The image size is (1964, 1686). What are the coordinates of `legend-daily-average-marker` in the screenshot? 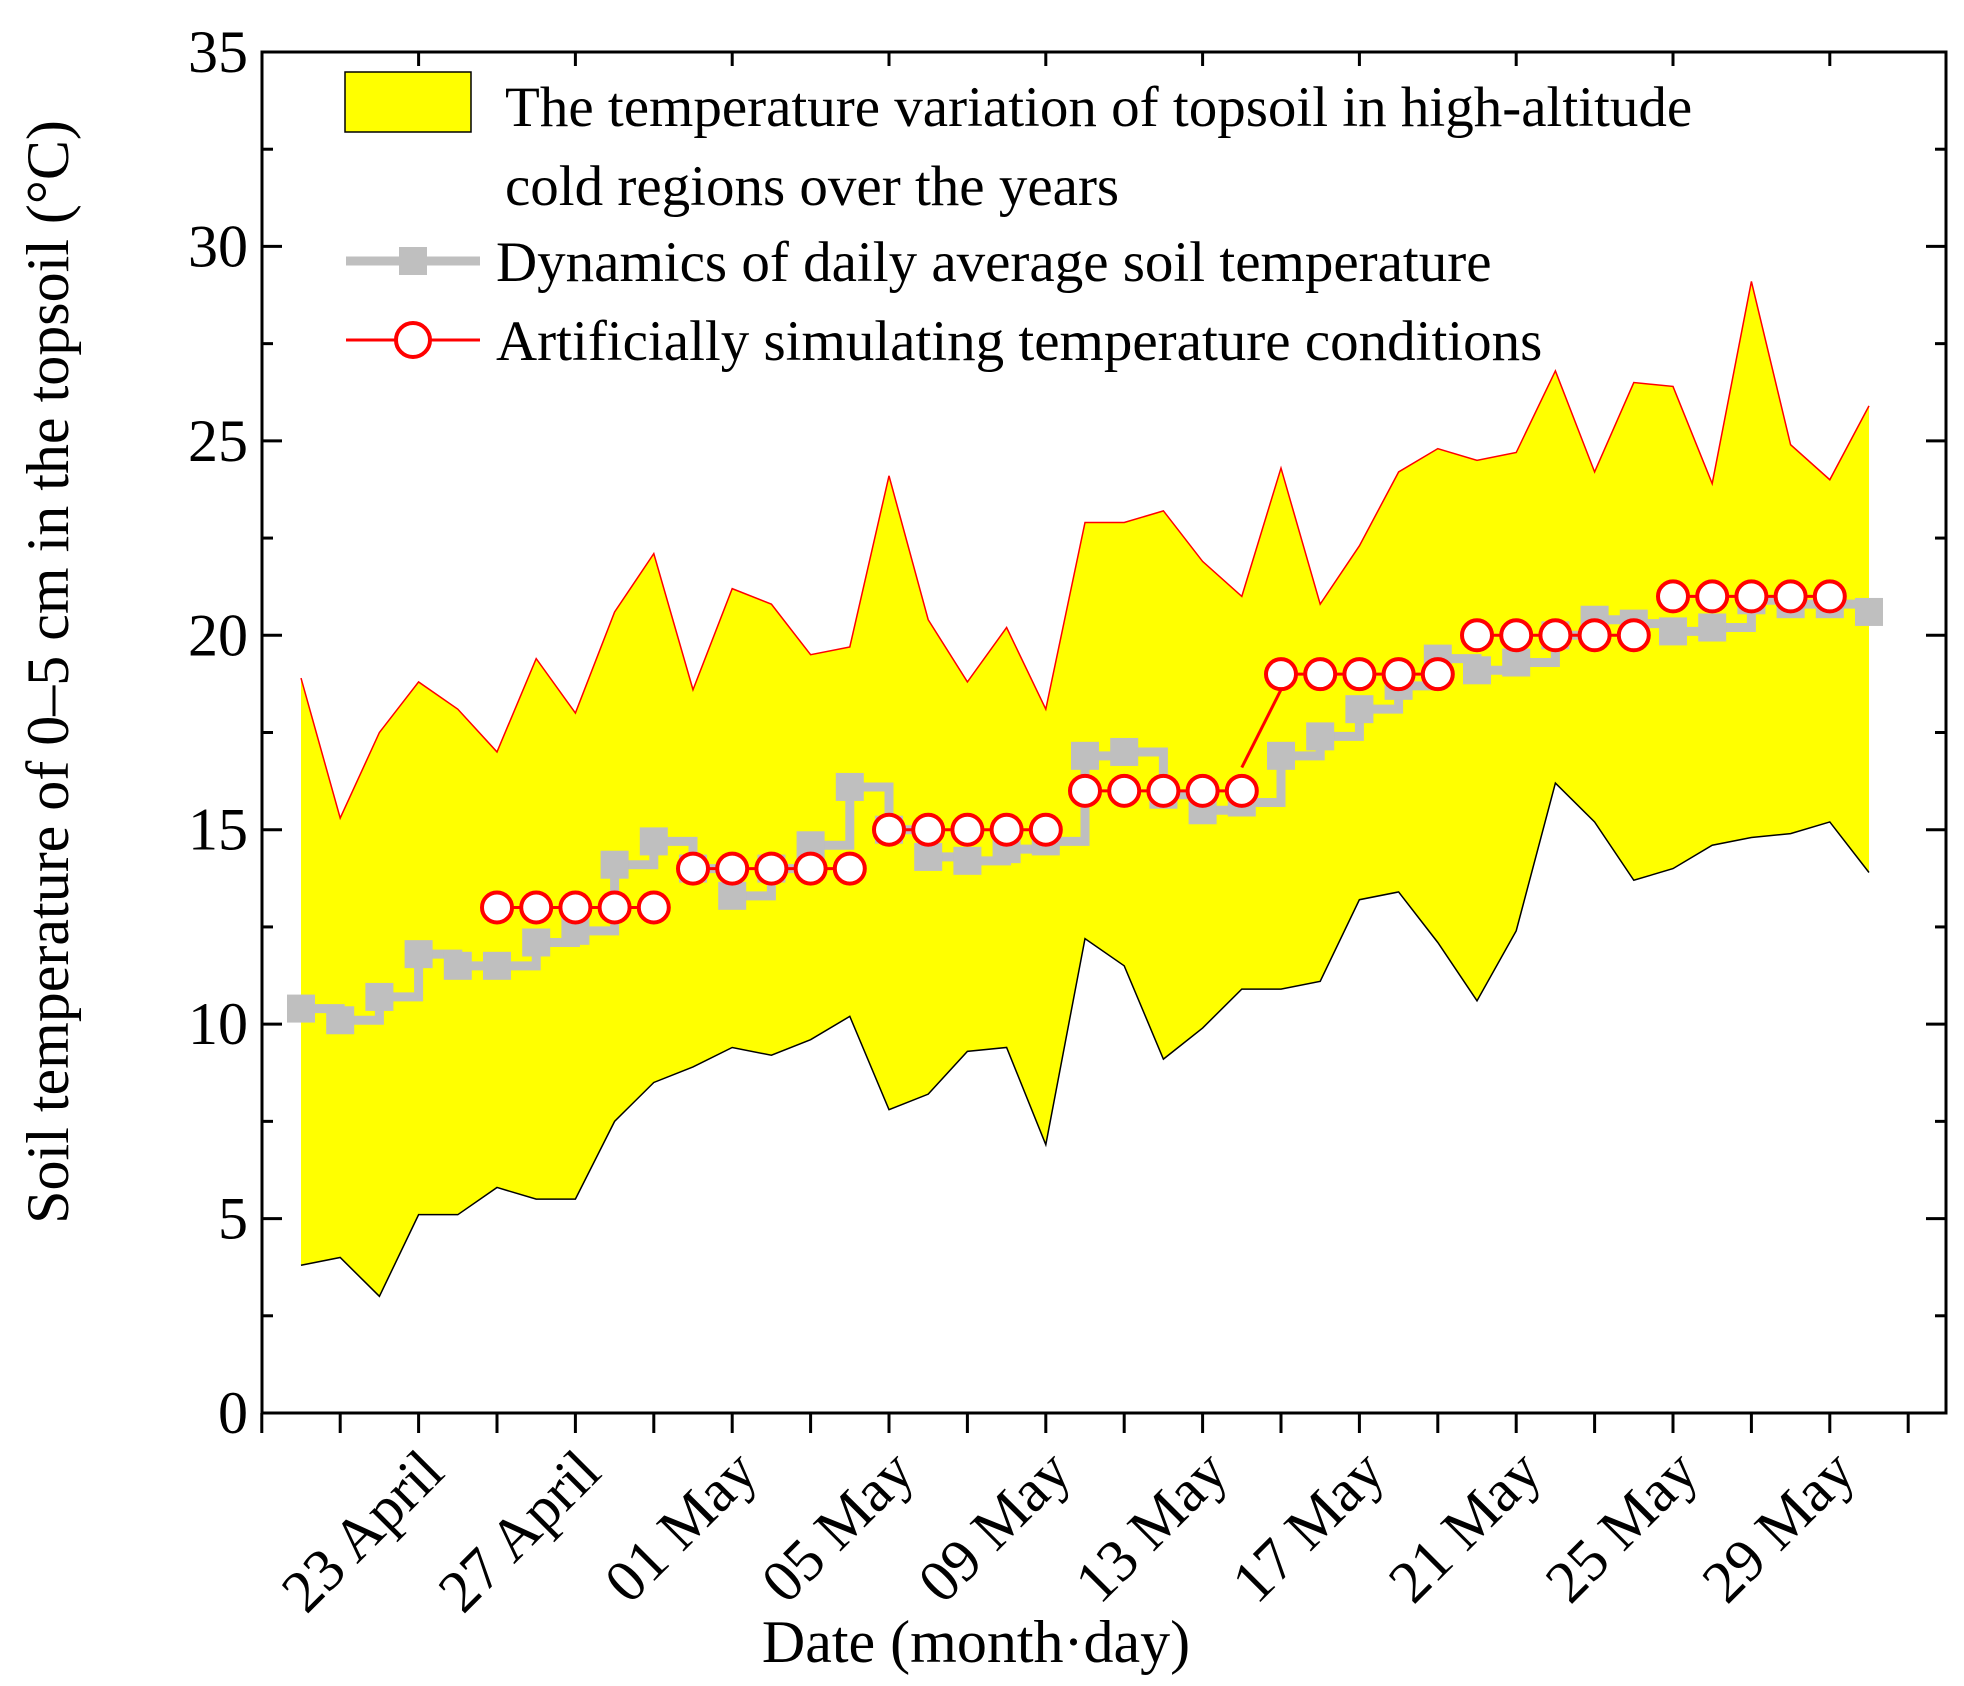 It's located at (413, 261).